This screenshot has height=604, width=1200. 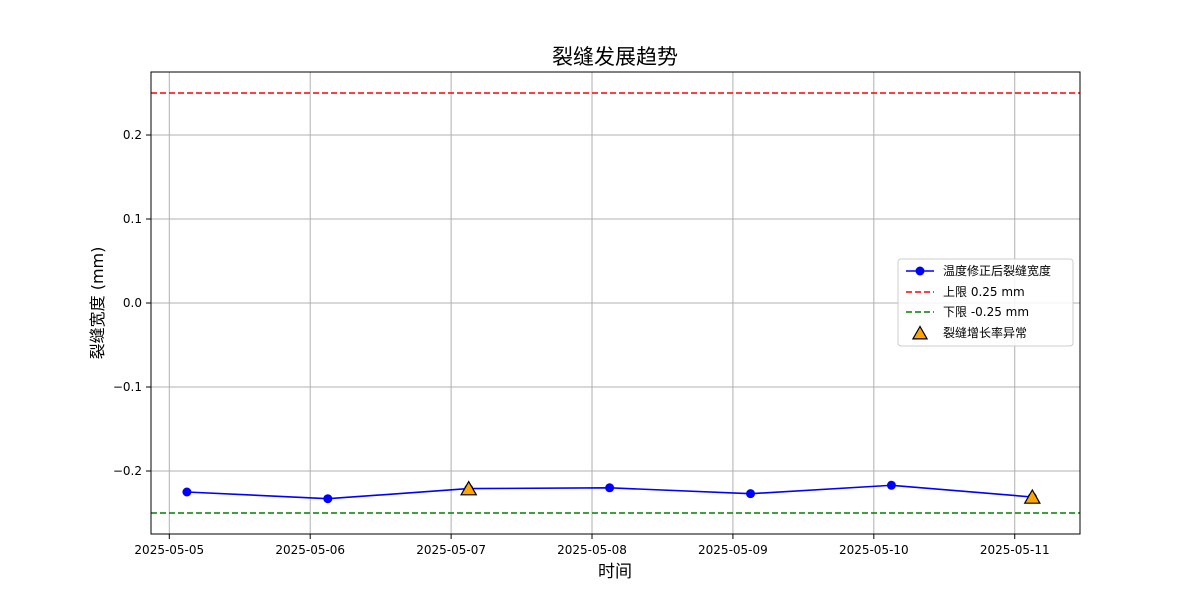 What do you see at coordinates (169, 550) in the screenshot?
I see `x-tick-label: 2025-05-05` at bounding box center [169, 550].